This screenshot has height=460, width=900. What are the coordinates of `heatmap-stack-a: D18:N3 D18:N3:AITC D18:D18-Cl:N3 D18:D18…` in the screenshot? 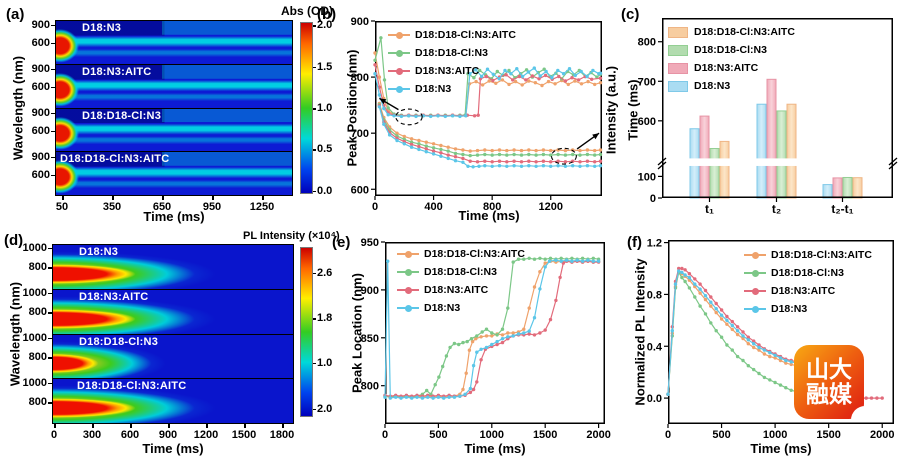 It's located at (174, 108).